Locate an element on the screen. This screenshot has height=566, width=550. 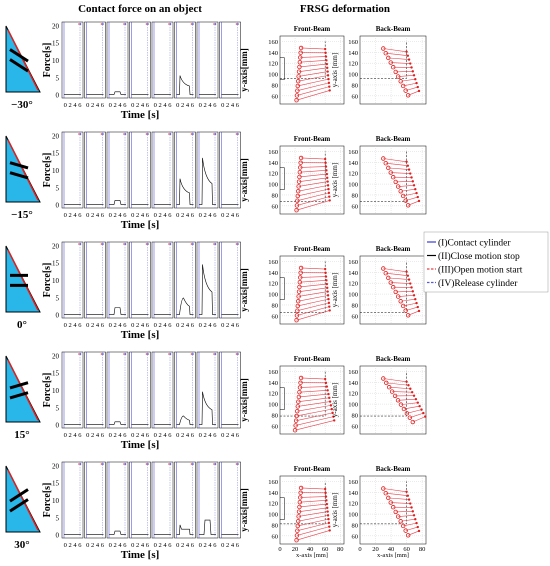
frsg-ylabel: y-axis[mm] is located at coordinates (244, 290).